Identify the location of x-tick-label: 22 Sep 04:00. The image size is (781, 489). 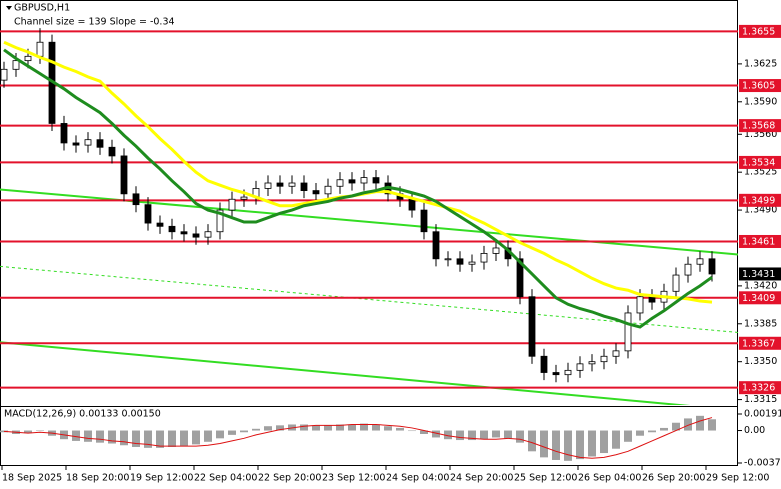
(225, 478).